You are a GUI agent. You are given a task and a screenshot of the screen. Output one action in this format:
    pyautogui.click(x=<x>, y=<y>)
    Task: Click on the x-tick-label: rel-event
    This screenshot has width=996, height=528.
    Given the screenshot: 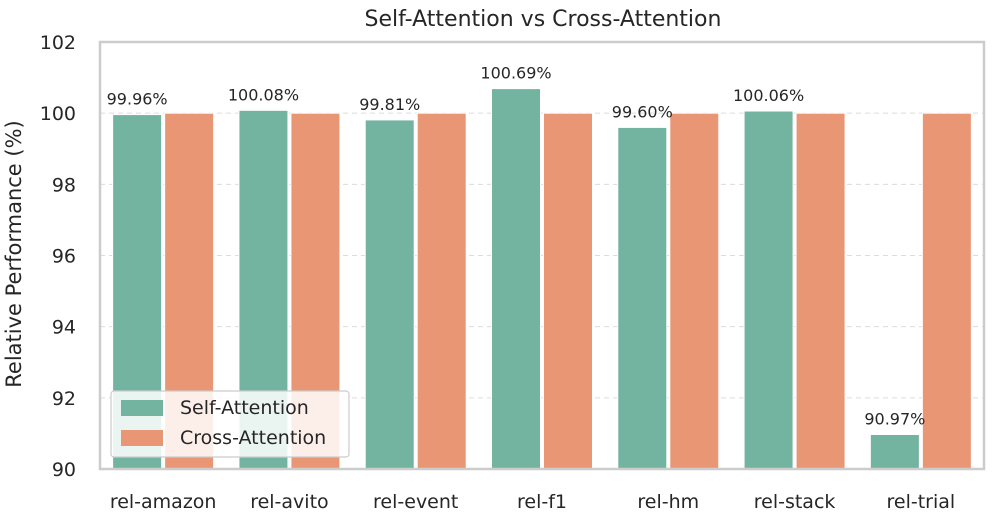 What is the action you would take?
    pyautogui.click(x=415, y=502)
    